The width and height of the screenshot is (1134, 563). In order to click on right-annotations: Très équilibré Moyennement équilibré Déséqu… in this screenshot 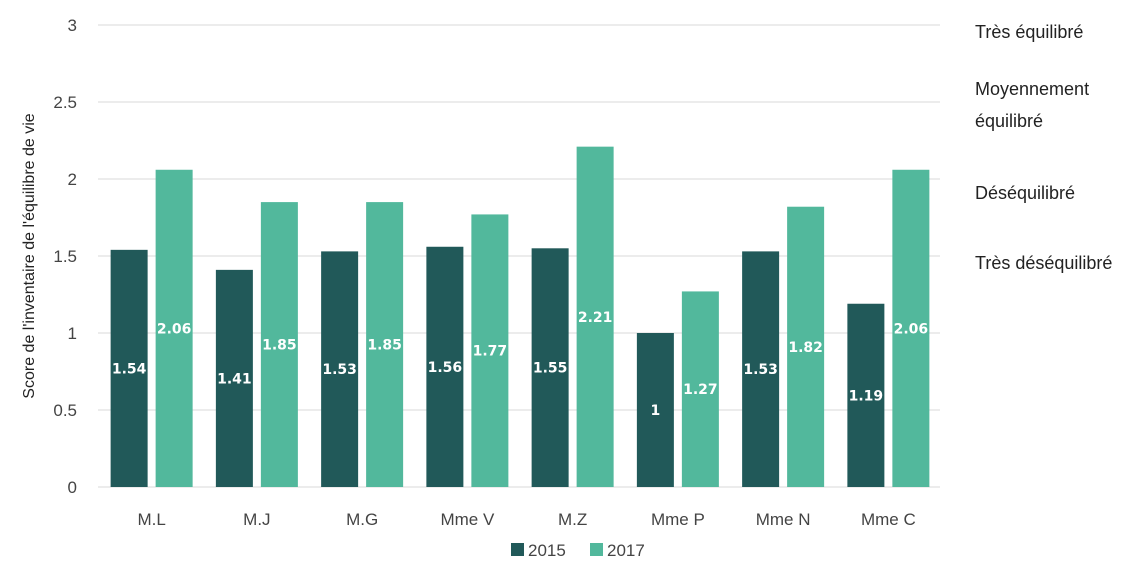, I will do `click(1043, 147)`.